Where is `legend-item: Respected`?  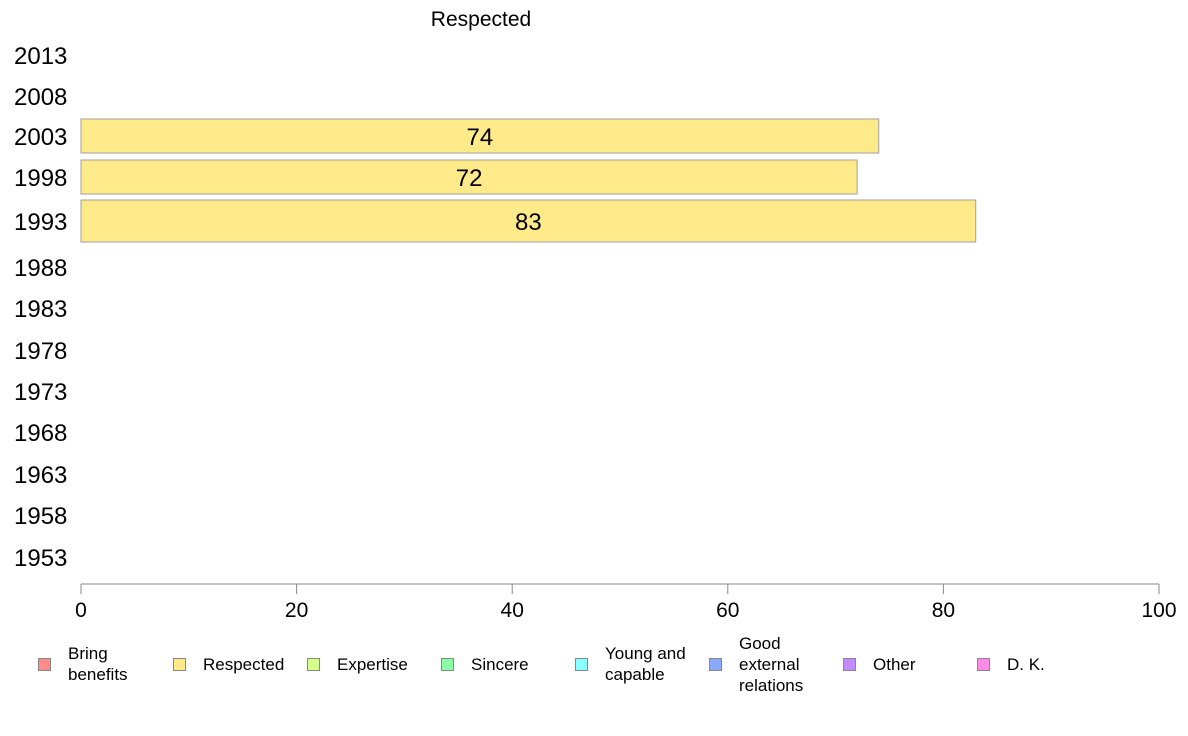
legend-item: Respected is located at coordinates (238, 664).